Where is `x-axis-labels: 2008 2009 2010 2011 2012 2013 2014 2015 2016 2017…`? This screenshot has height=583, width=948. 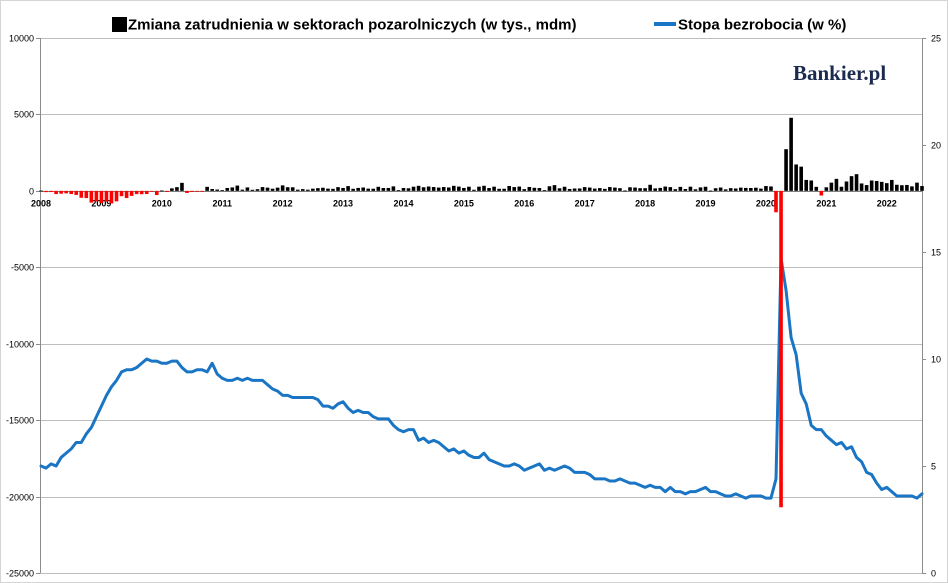 x-axis-labels: 2008 2009 2010 2011 2012 2013 2014 2015 2016 2017… is located at coordinates (464, 204).